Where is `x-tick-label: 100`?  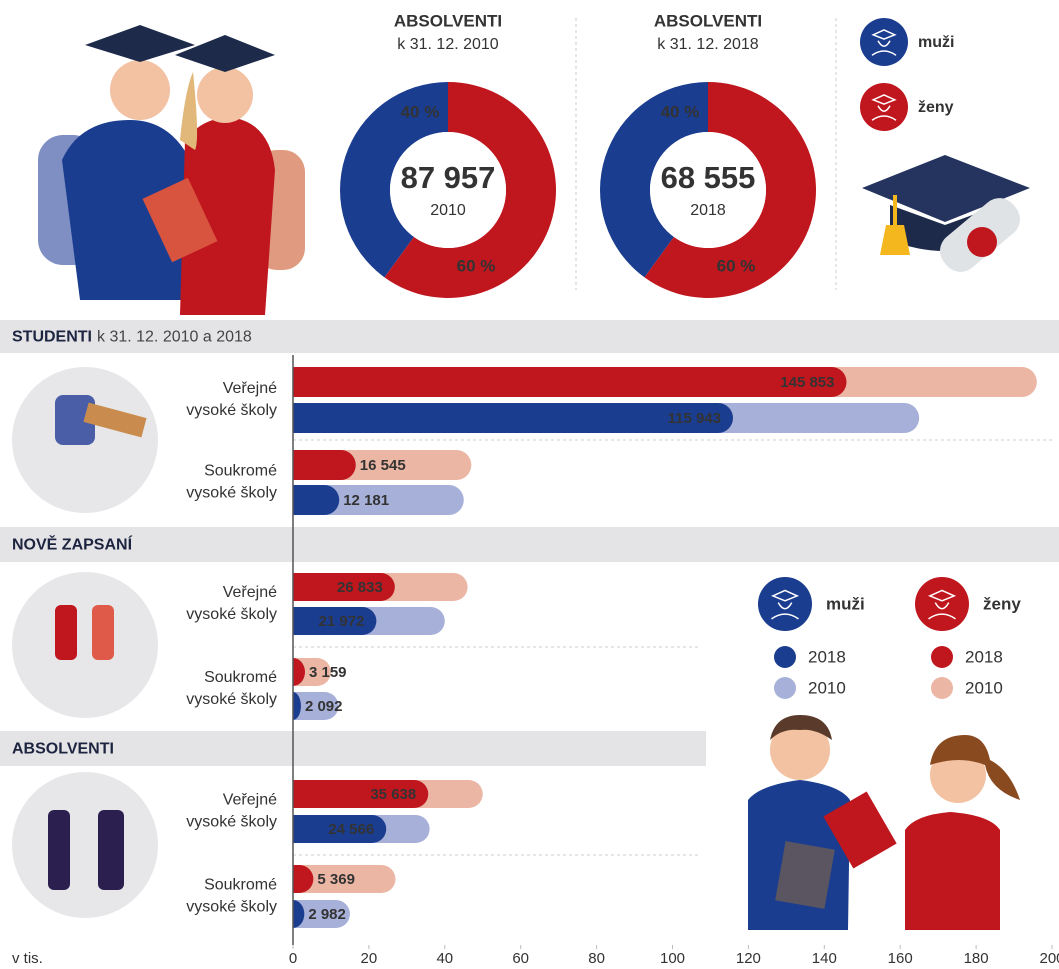 x-tick-label: 100 is located at coordinates (672, 958).